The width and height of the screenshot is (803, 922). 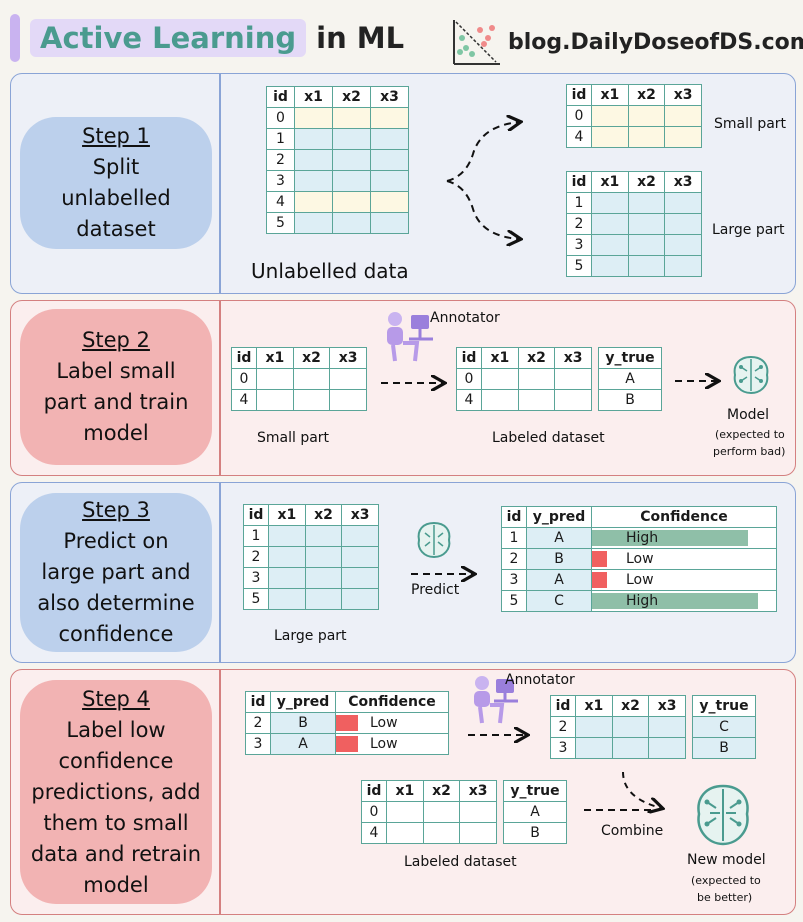 What do you see at coordinates (726, 860) in the screenshot?
I see `new-model-label: New model` at bounding box center [726, 860].